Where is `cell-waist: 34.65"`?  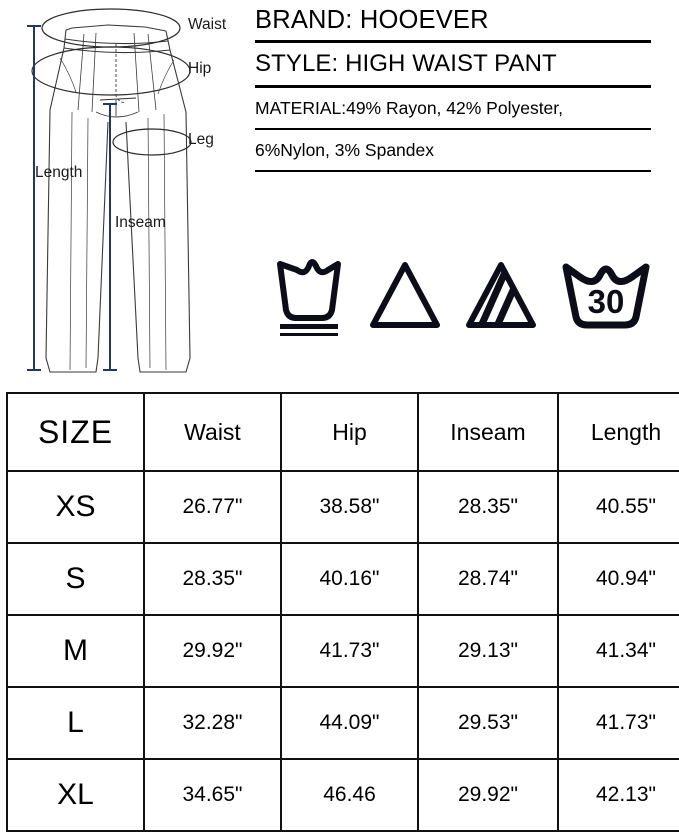 cell-waist: 34.65" is located at coordinates (212, 795).